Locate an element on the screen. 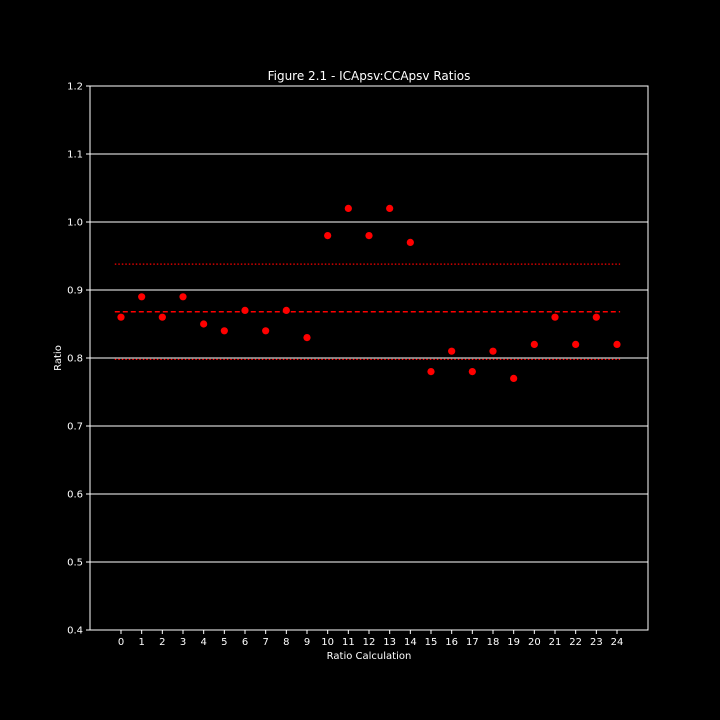 The image size is (720, 720). x-tick-label: 2 is located at coordinates (162, 642).